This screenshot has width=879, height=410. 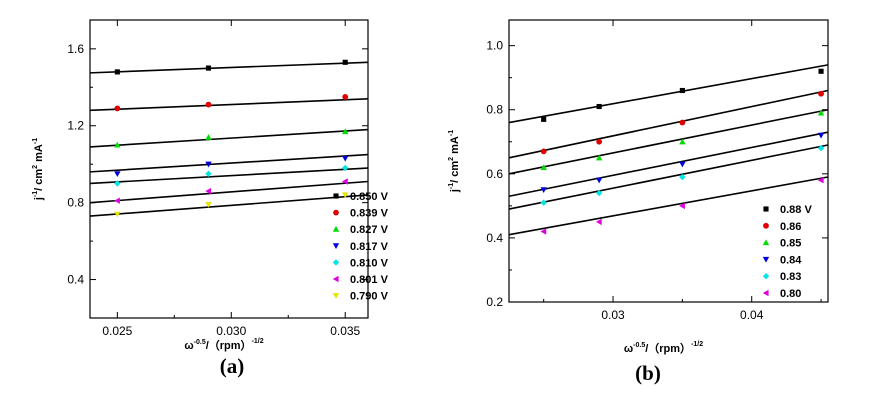 What do you see at coordinates (494, 174) in the screenshot?
I see `y-tick-label: 0.6` at bounding box center [494, 174].